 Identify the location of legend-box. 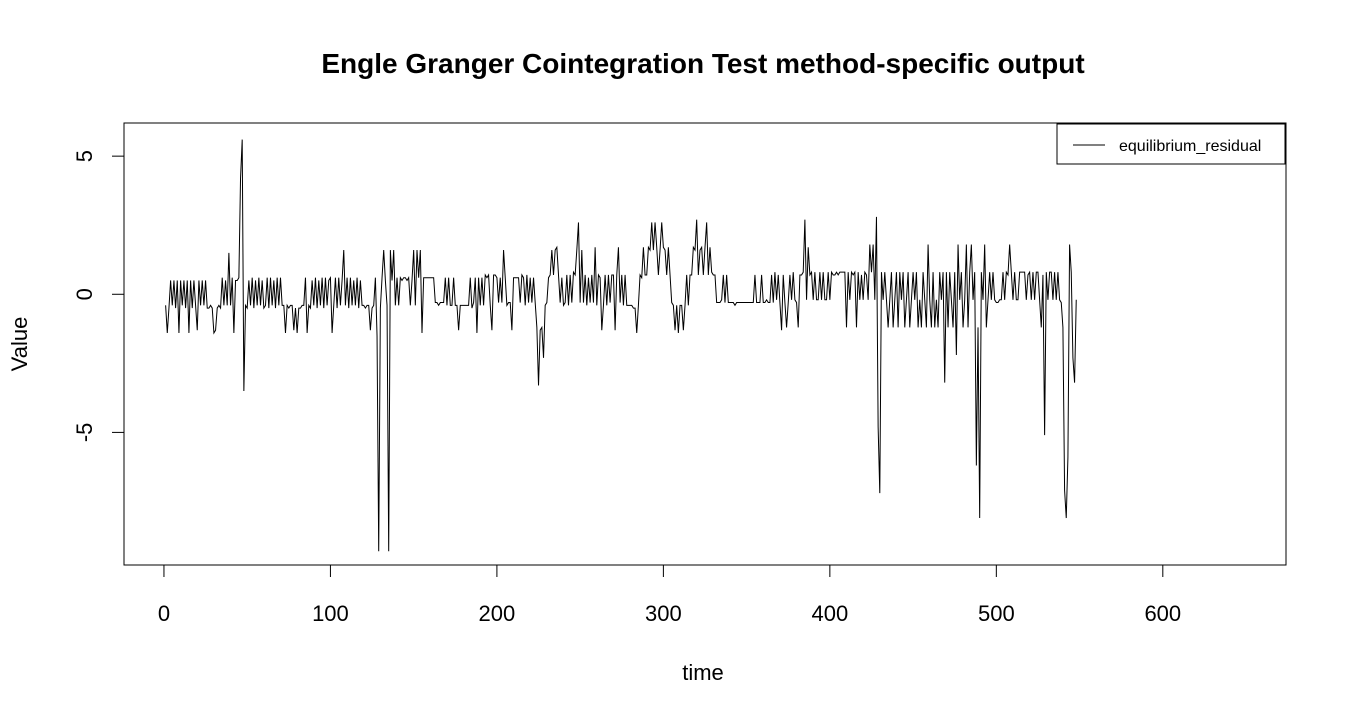
(1171, 144).